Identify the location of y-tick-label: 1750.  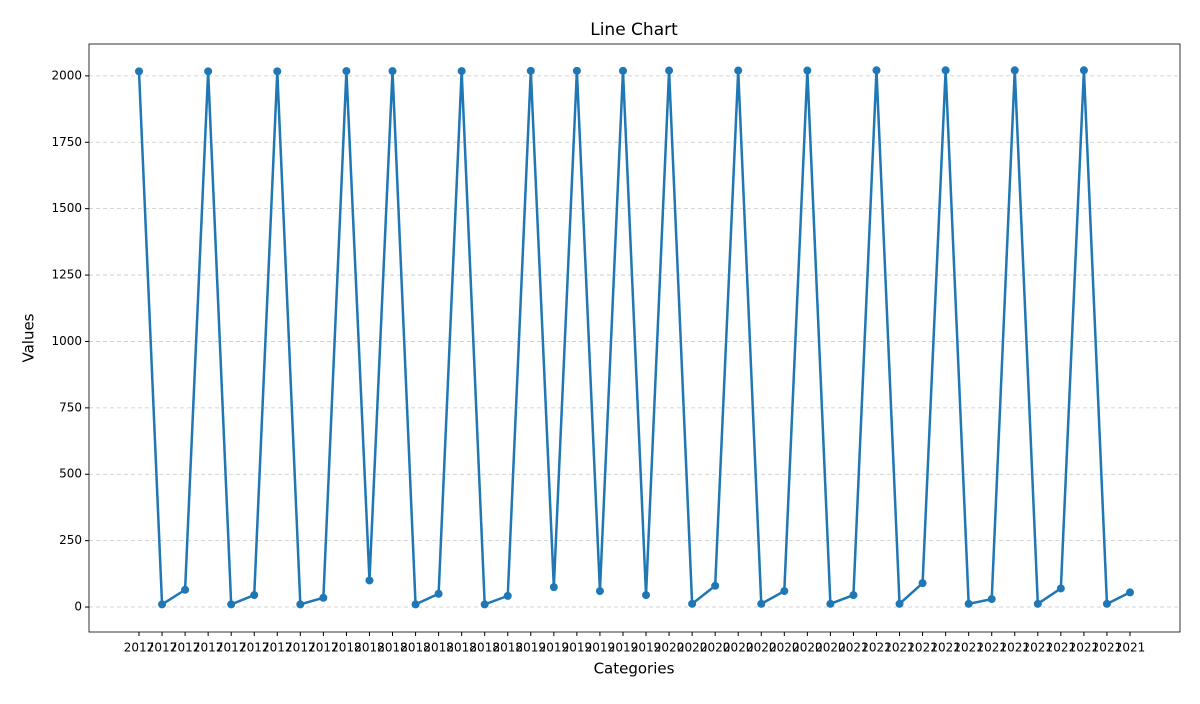
(66, 142).